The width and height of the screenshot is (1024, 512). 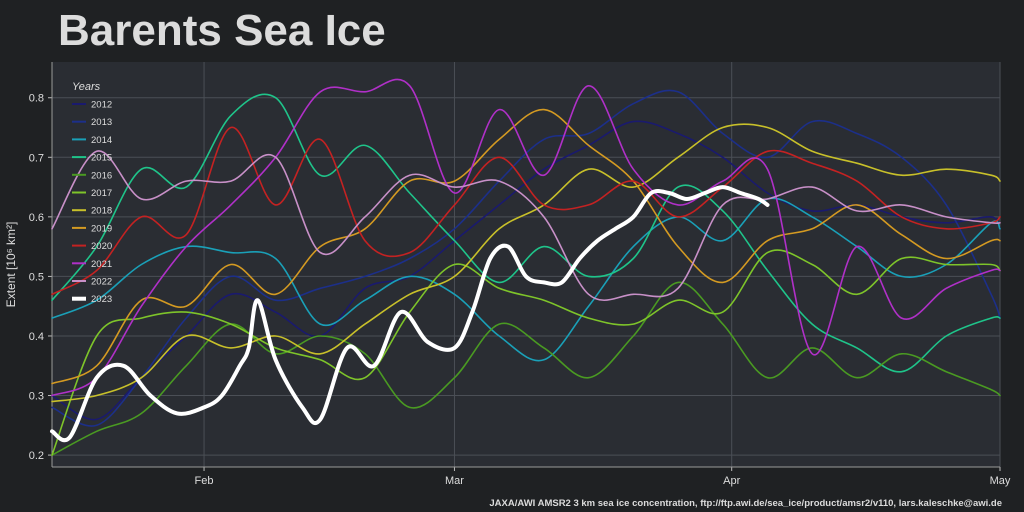 What do you see at coordinates (36, 397) in the screenshot?
I see `y-tick-label: 0.3` at bounding box center [36, 397].